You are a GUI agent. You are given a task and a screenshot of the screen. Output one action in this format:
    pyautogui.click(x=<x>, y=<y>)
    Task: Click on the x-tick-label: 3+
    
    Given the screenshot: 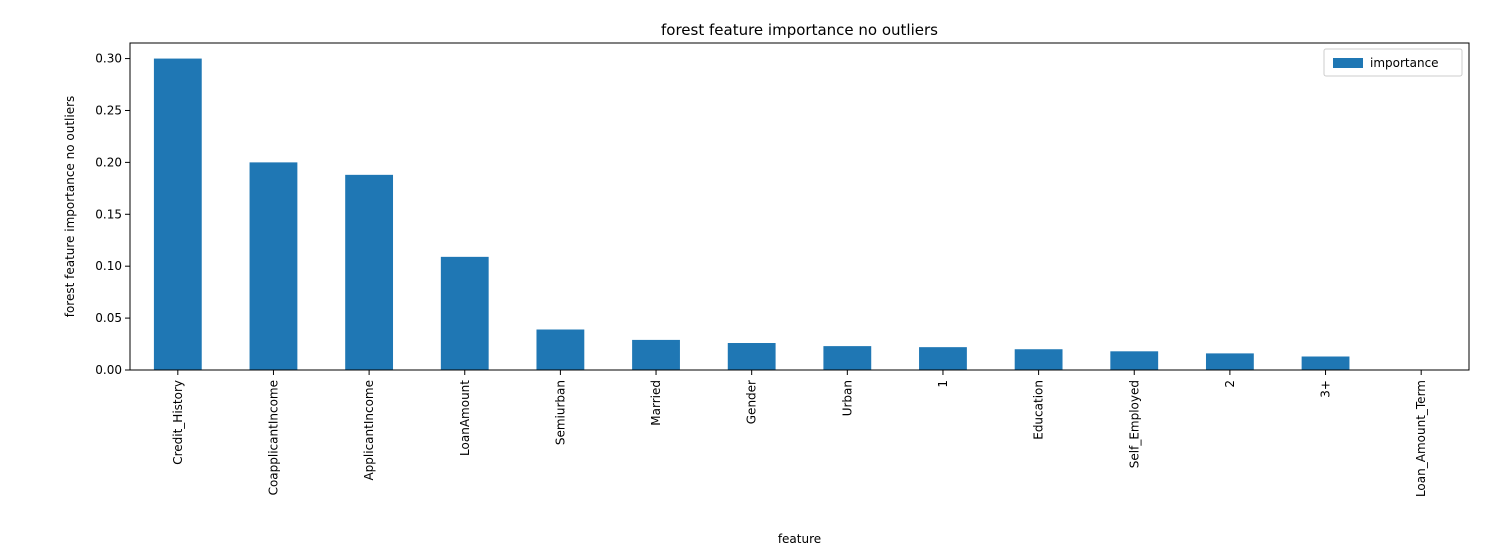 What is the action you would take?
    pyautogui.click(x=1326, y=389)
    